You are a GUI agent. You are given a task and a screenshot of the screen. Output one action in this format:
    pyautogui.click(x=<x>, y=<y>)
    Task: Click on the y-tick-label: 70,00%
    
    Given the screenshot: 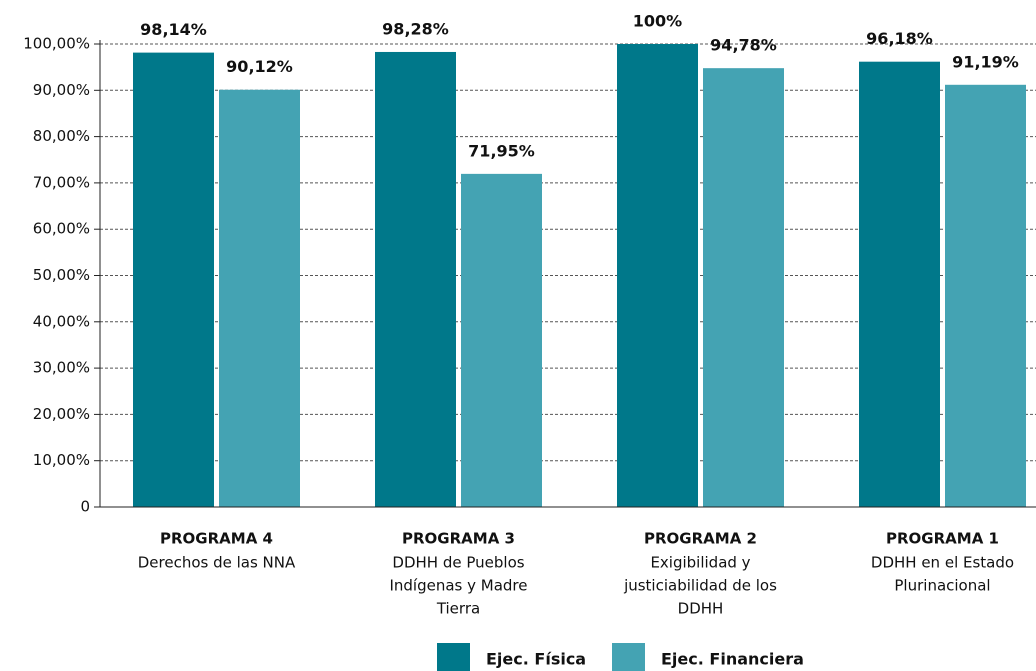 What is the action you would take?
    pyautogui.click(x=61, y=182)
    